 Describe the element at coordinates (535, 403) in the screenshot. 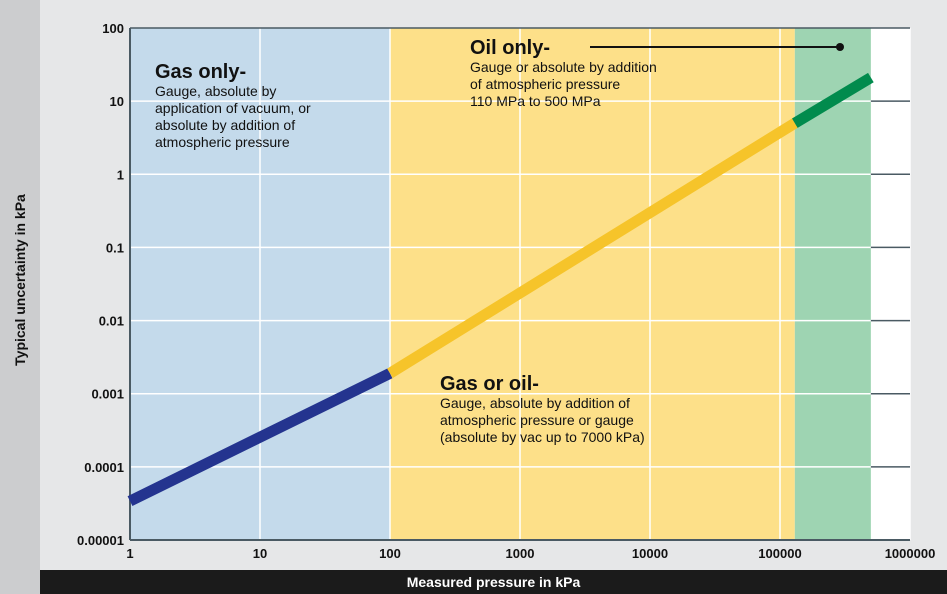

I see `annotation-gas-or-oil-text-line: Gauge, absolute by addition of` at that location.